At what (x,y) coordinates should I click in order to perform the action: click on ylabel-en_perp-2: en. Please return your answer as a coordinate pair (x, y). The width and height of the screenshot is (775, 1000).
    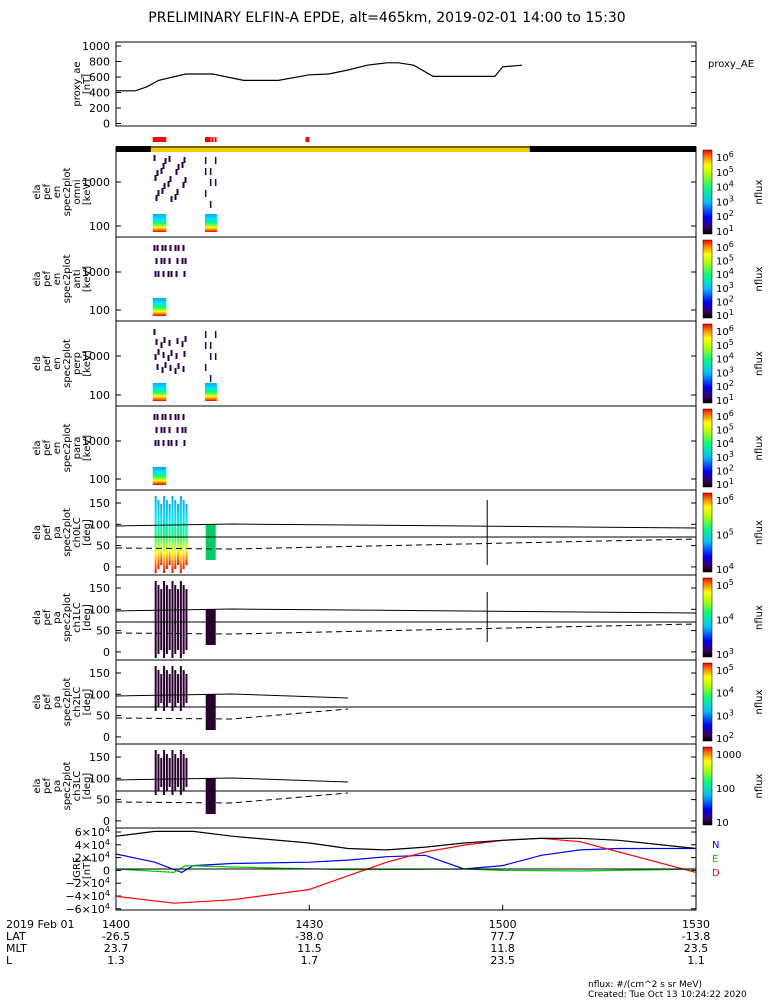
    Looking at the image, I should click on (57, 363).